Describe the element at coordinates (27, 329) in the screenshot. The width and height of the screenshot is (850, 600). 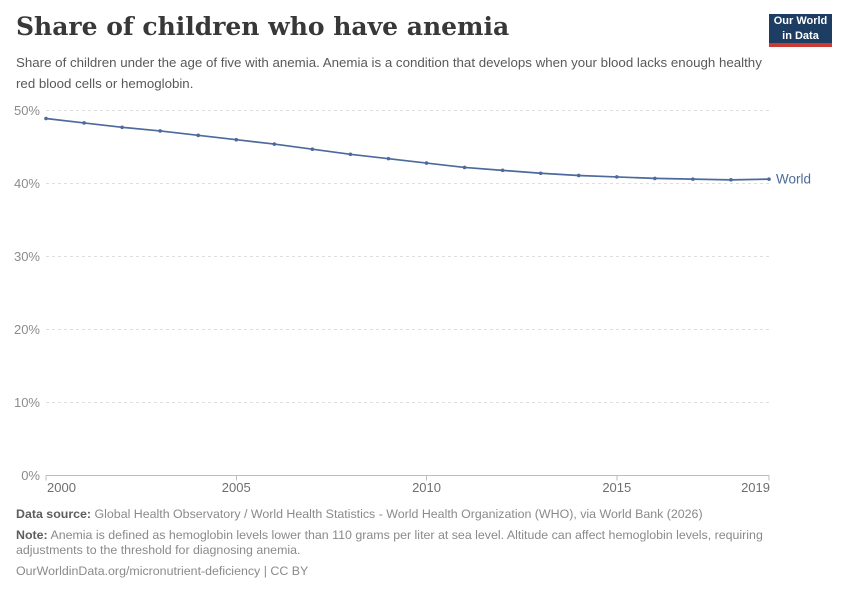
I see `y-tick-label: 20%` at that location.